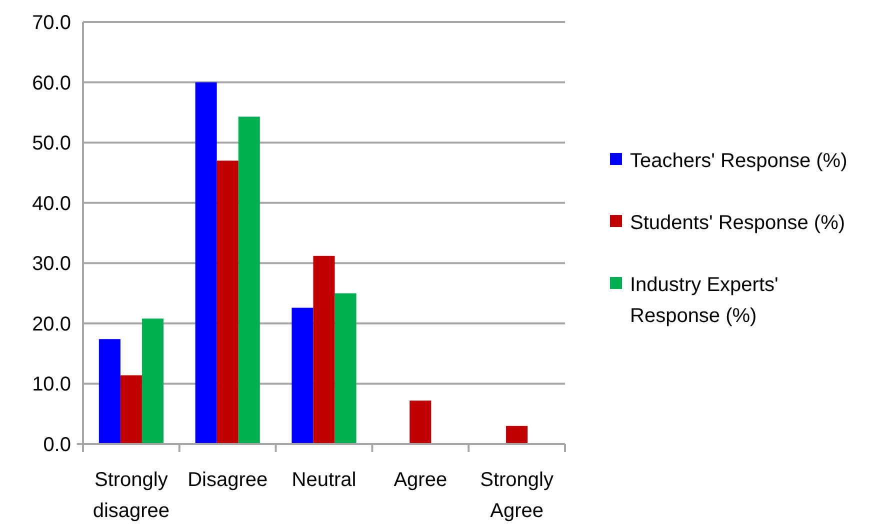  What do you see at coordinates (51, 203) in the screenshot?
I see `y-tick-label: 40.0` at bounding box center [51, 203].